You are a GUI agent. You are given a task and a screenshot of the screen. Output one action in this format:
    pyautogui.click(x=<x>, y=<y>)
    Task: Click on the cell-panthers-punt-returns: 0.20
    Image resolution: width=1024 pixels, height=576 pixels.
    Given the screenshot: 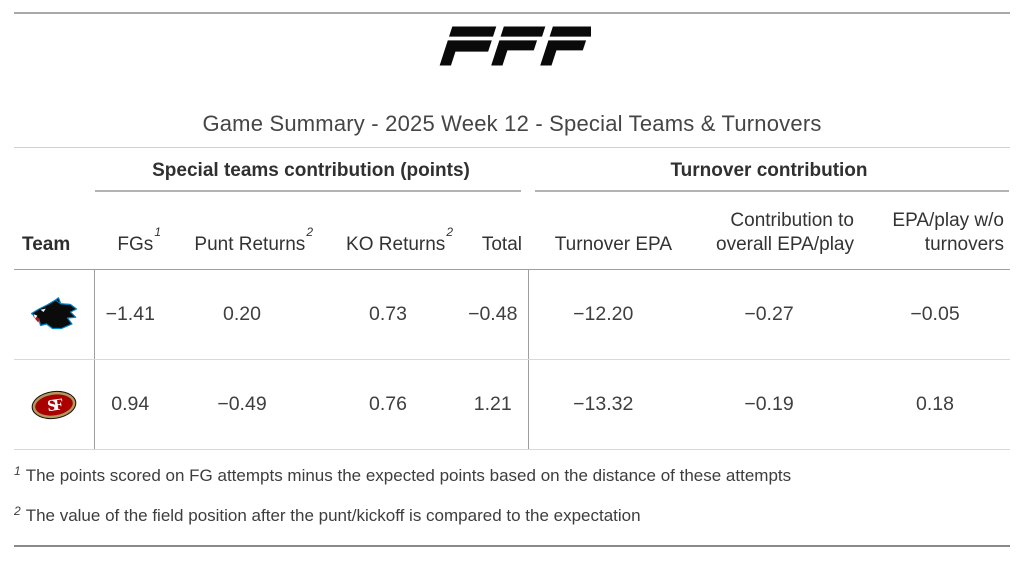 What is the action you would take?
    pyautogui.click(x=242, y=314)
    